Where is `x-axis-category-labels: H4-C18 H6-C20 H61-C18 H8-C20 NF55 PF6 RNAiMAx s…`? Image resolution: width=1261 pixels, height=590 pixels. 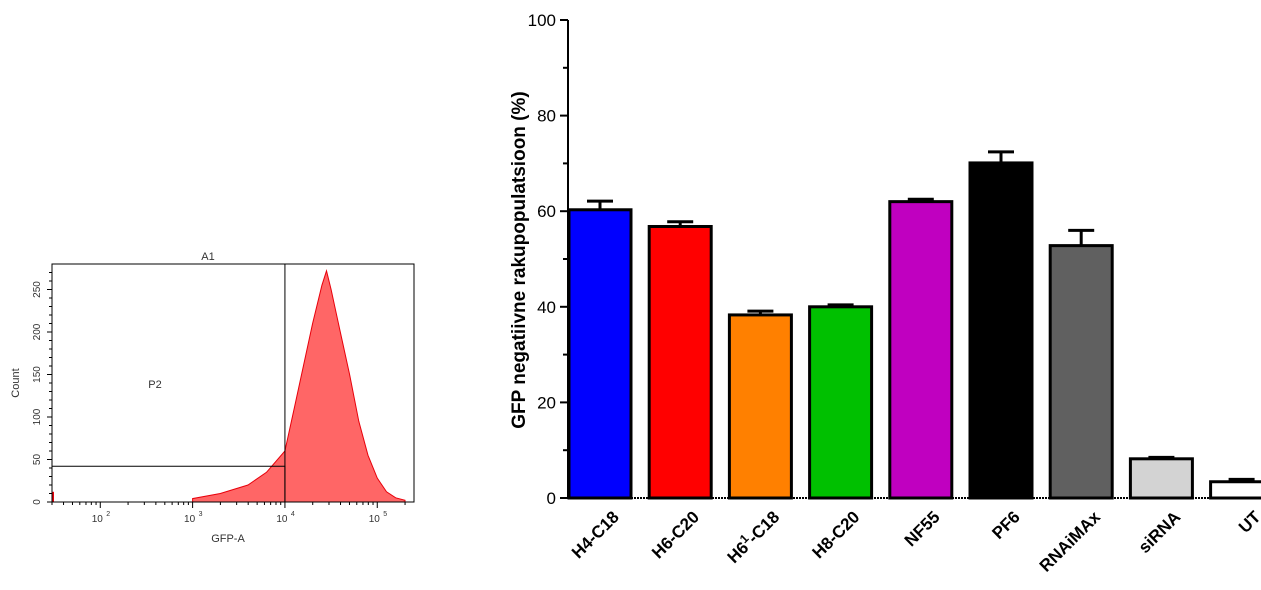
x-axis-category-labels: H4-C18 H6-C20 H61-C18 H8-C20 NF55 PF6 RNAiMAx s… is located at coordinates (914, 540).